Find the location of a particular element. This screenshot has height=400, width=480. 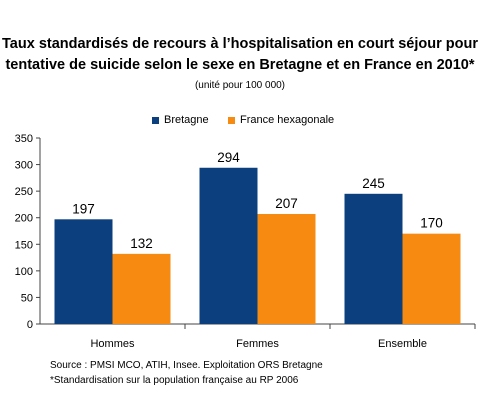

data-label: 132 is located at coordinates (141, 243).